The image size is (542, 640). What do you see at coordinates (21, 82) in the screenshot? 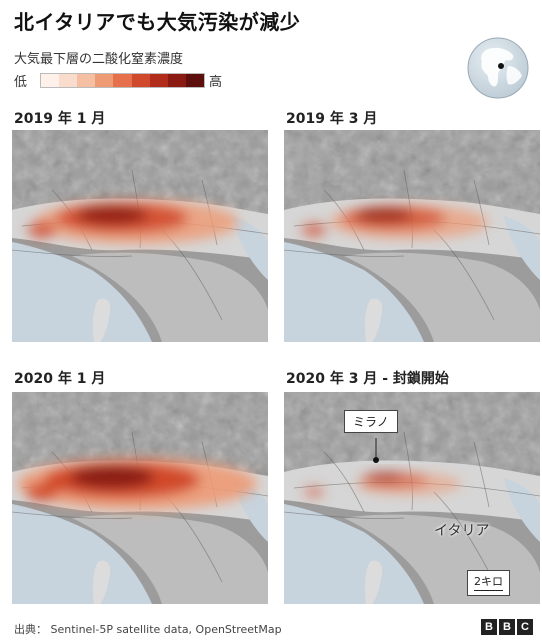
I see `legend-low-label: 低` at bounding box center [21, 82].